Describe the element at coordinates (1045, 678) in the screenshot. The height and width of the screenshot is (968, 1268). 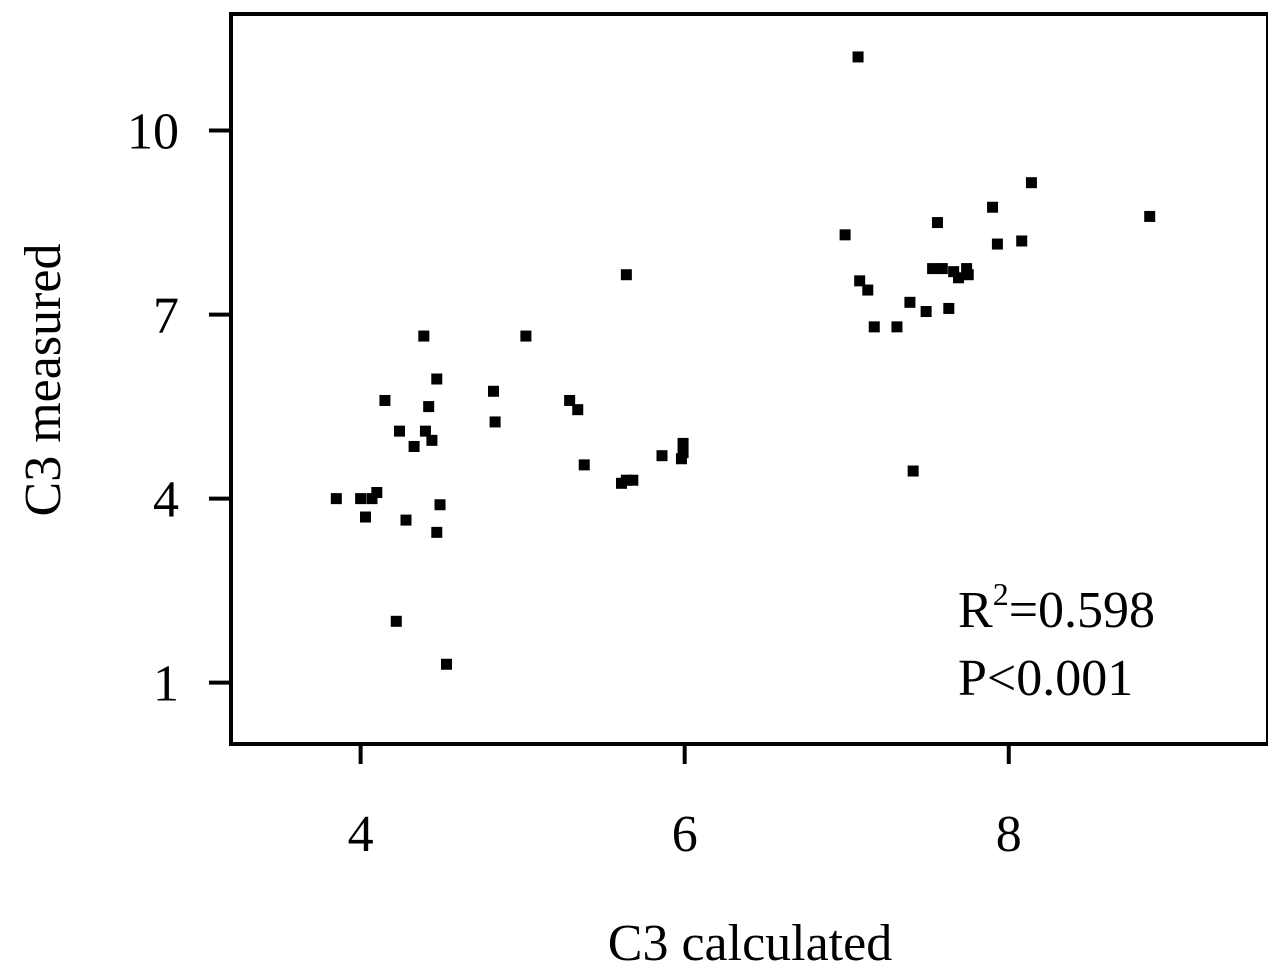
I see `p-value-annotation: P<0.001` at that location.